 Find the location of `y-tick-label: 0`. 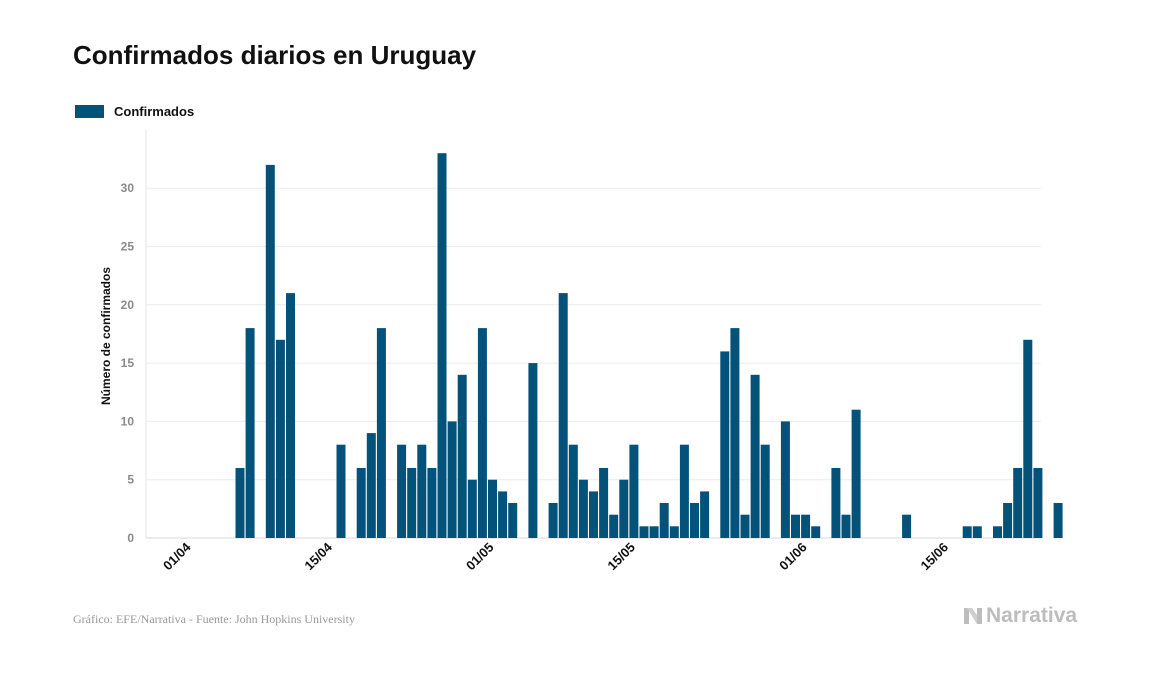

y-tick-label: 0 is located at coordinates (130, 538).